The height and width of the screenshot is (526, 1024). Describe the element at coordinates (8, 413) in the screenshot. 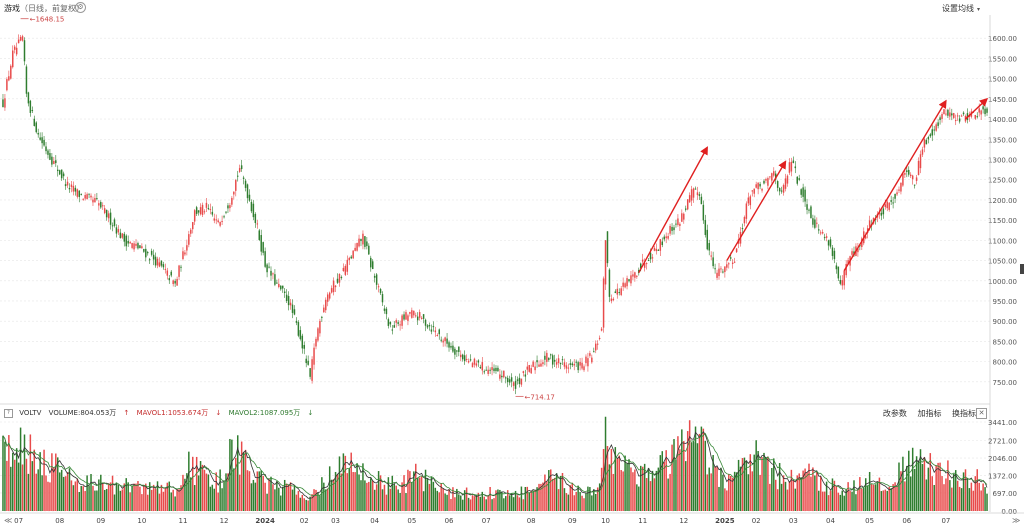

I see `help-icon: ?` at that location.